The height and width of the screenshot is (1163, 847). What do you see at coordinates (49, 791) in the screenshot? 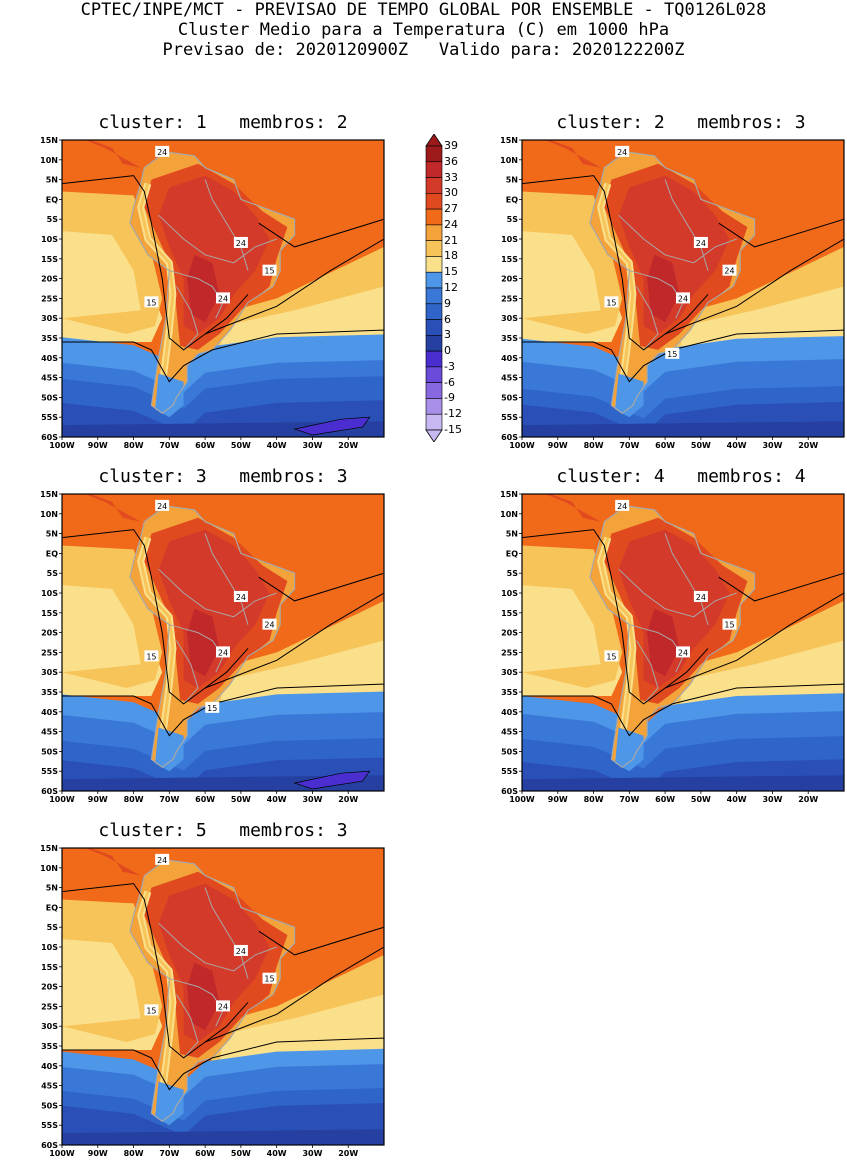
I see `lat-label: 60S` at bounding box center [49, 791].